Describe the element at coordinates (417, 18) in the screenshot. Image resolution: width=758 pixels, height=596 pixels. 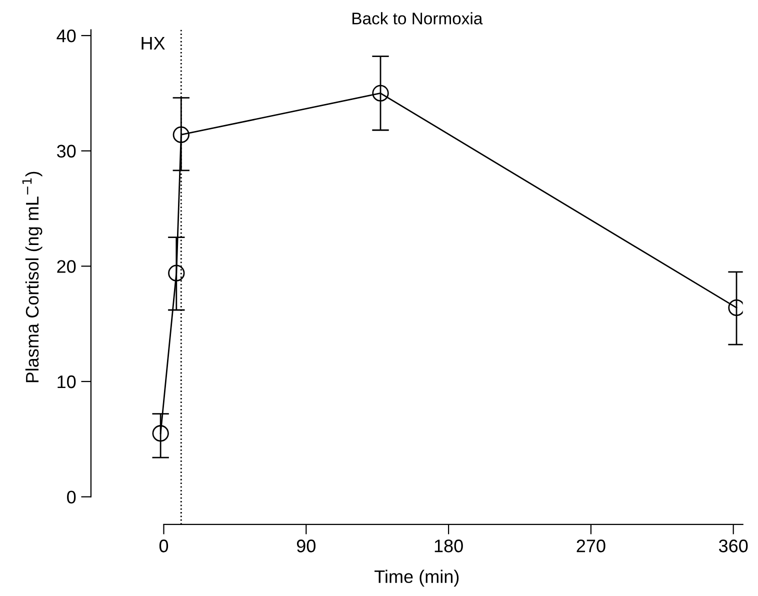
I see `chart-title: Back to Normoxia` at that location.